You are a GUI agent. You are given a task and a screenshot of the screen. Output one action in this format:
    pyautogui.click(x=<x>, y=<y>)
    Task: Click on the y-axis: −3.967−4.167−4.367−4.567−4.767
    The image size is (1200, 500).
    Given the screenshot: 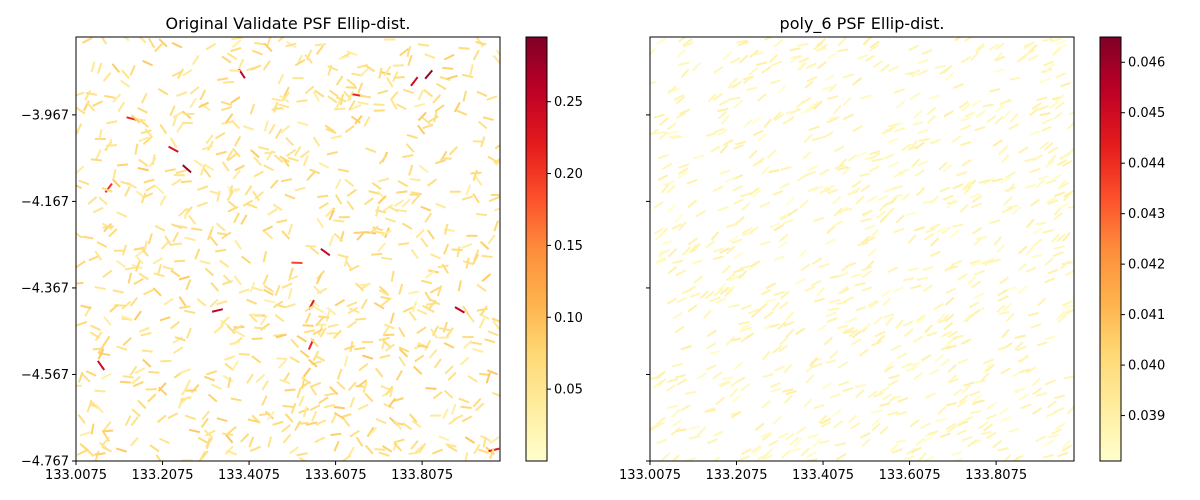 What is the action you would take?
    pyautogui.click(x=48, y=289)
    